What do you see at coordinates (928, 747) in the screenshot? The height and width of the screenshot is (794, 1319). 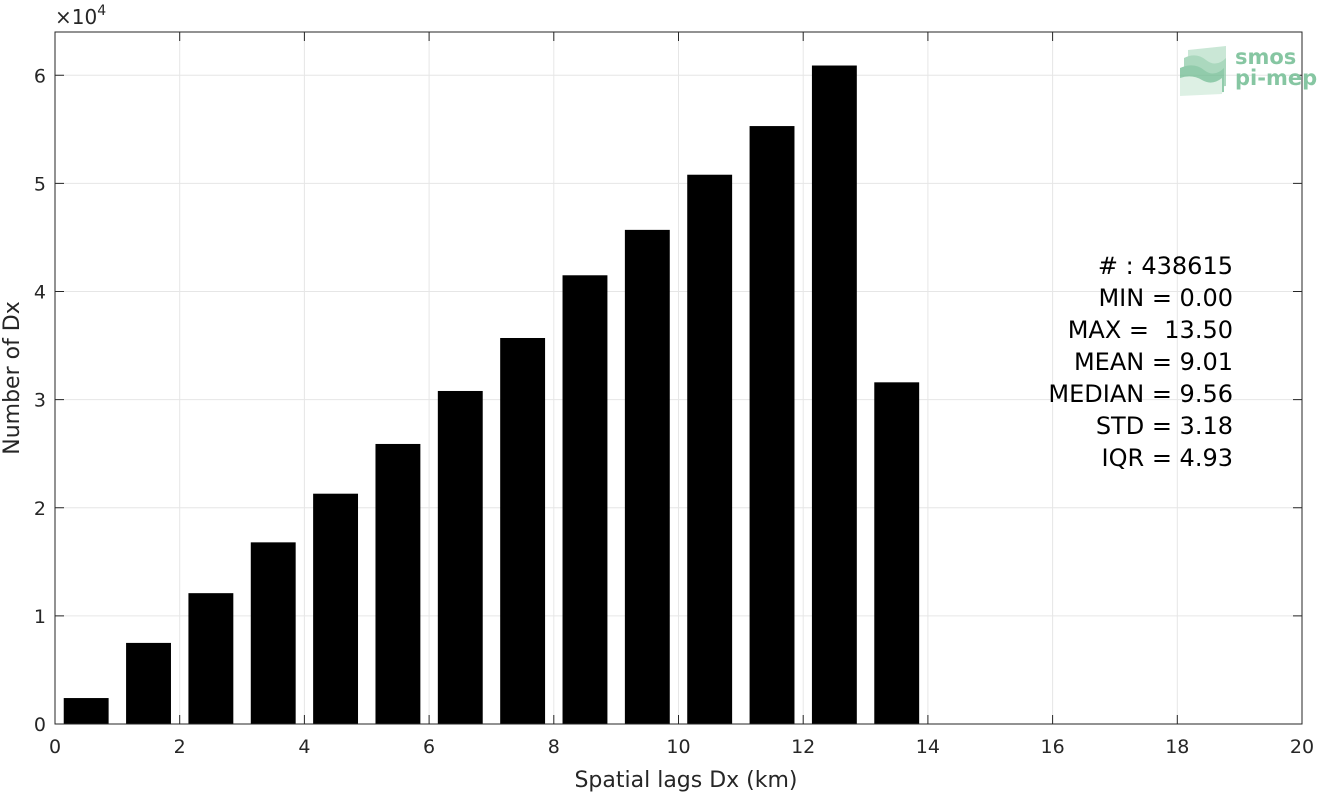 I see `x-tick-label: 14` at bounding box center [928, 747].